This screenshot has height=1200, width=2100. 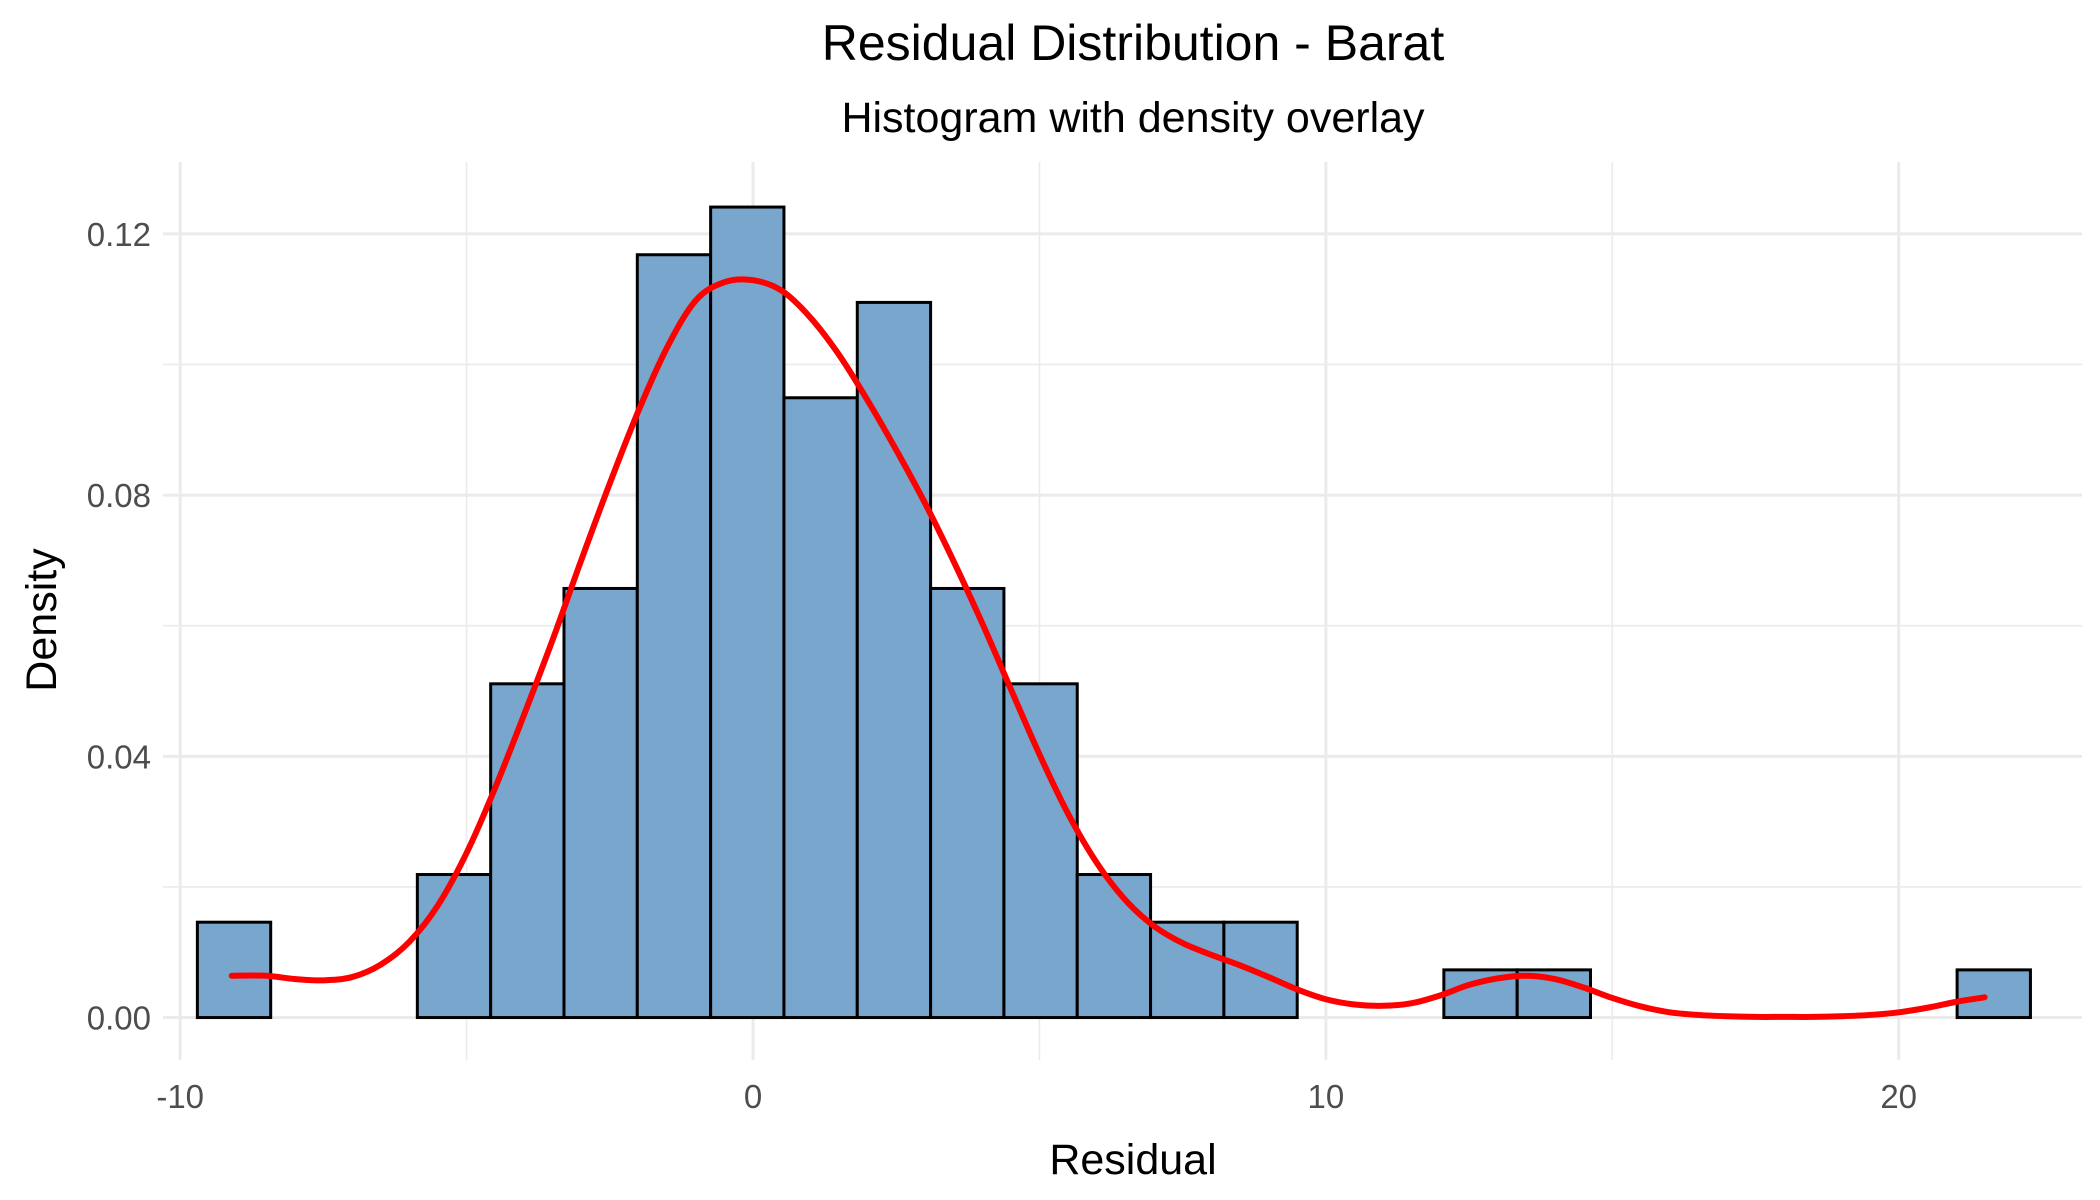 What do you see at coordinates (119, 1018) in the screenshot?
I see `y-tick-label: 0.00` at bounding box center [119, 1018].